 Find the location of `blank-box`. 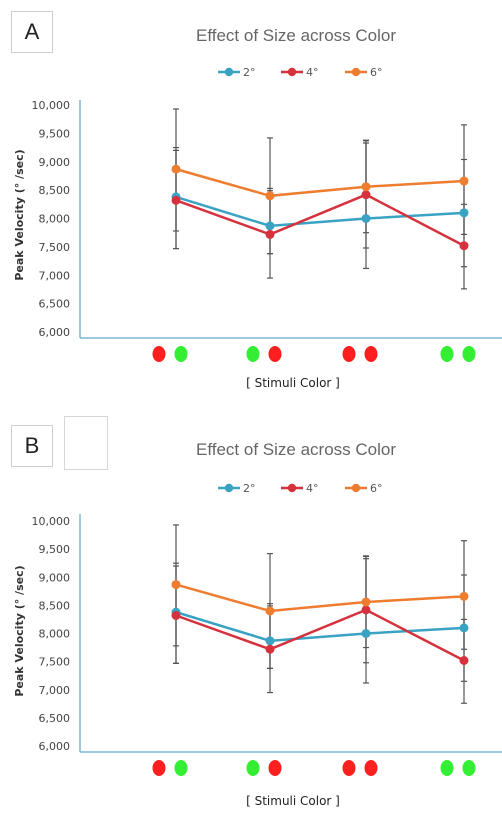

blank-box is located at coordinates (86, 443).